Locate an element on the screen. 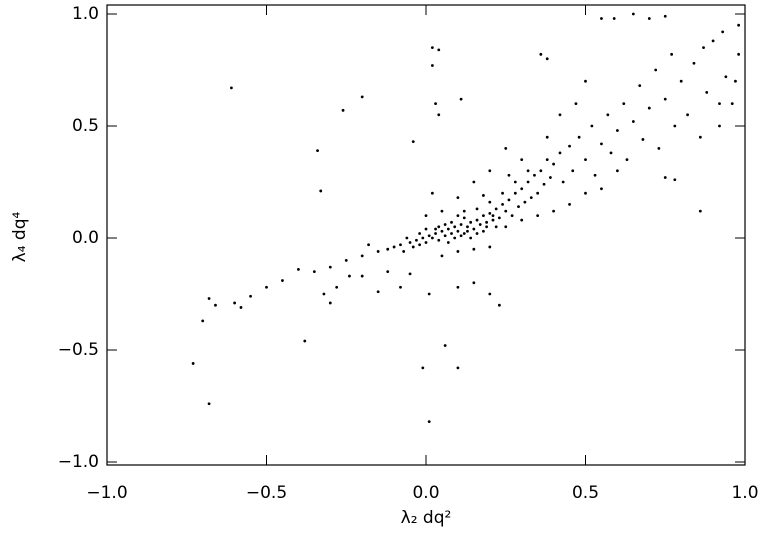  x-tick-label: 0.5 is located at coordinates (585, 493).